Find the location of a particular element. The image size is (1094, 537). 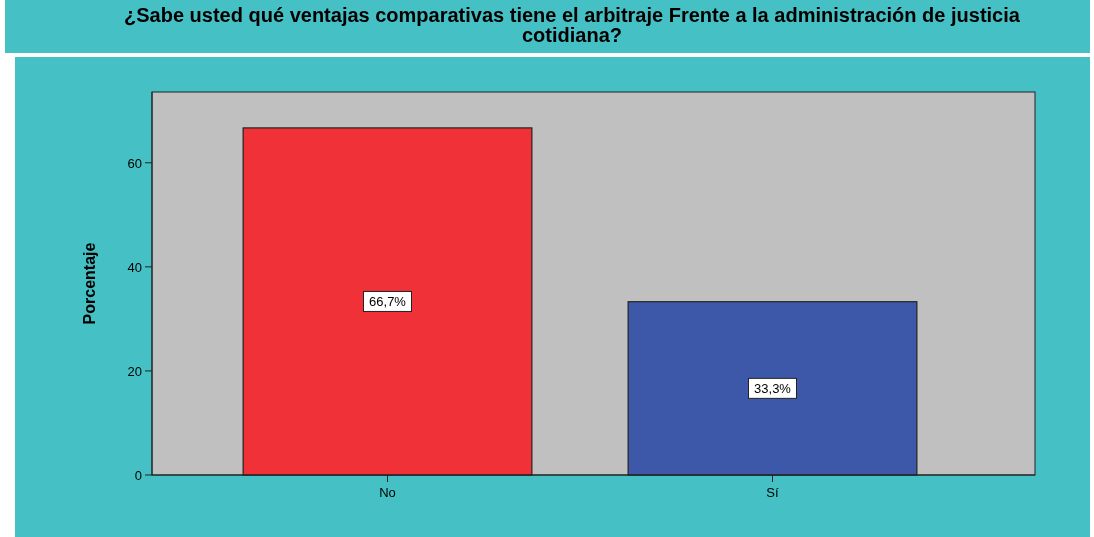

data-label: 33,3% is located at coordinates (773, 389).